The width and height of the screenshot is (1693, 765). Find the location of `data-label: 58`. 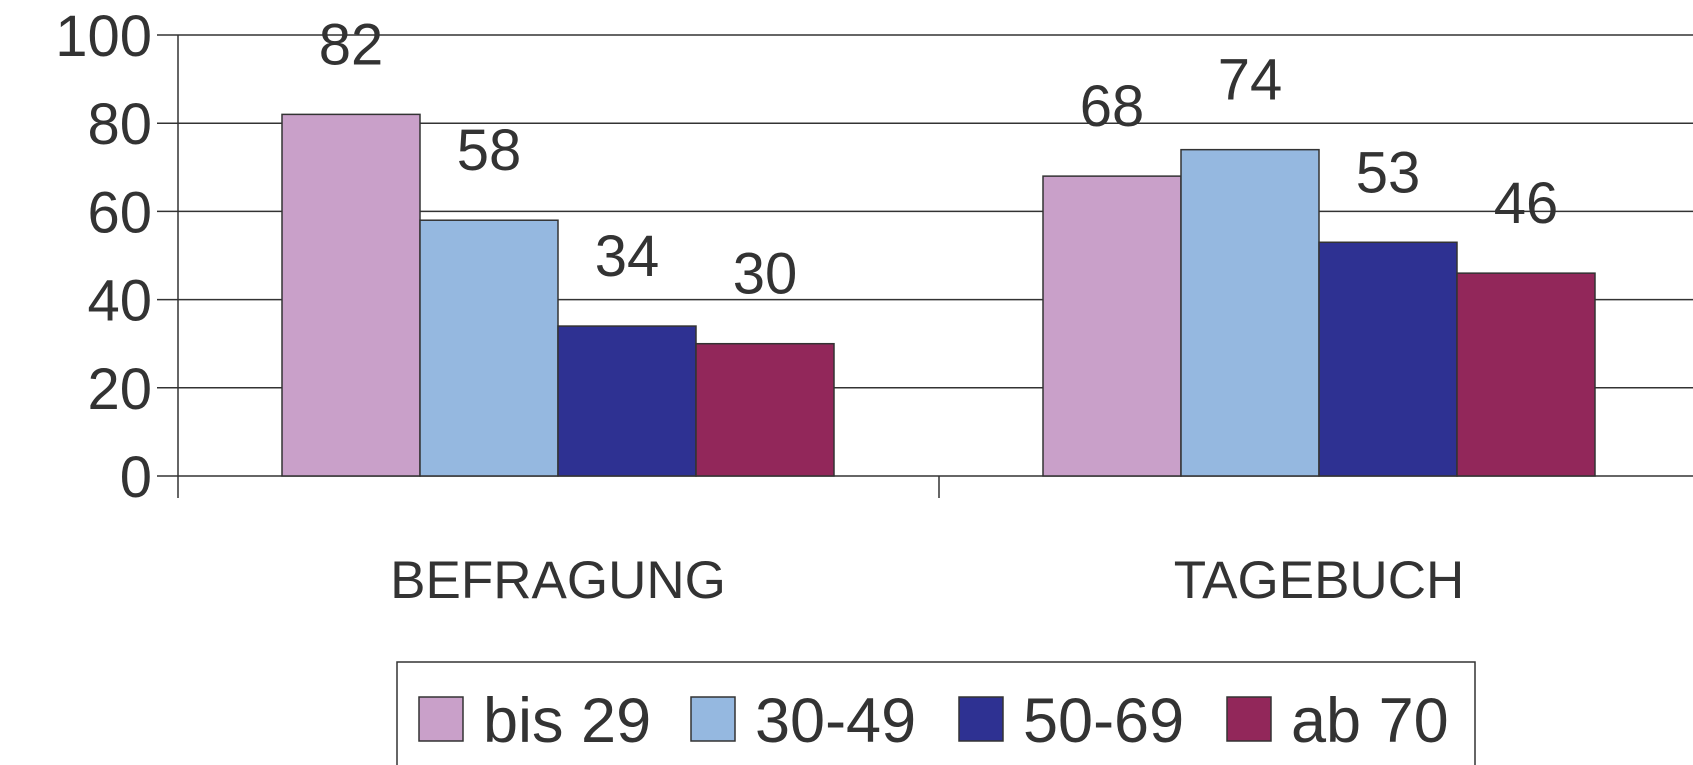

data-label: 58 is located at coordinates (489, 150).